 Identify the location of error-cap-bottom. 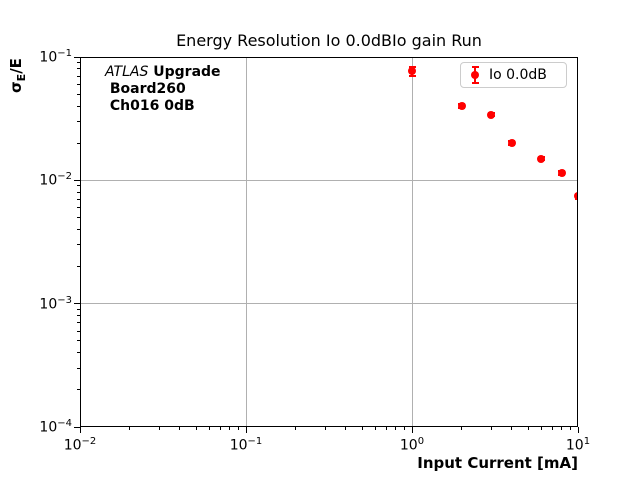
(412, 75).